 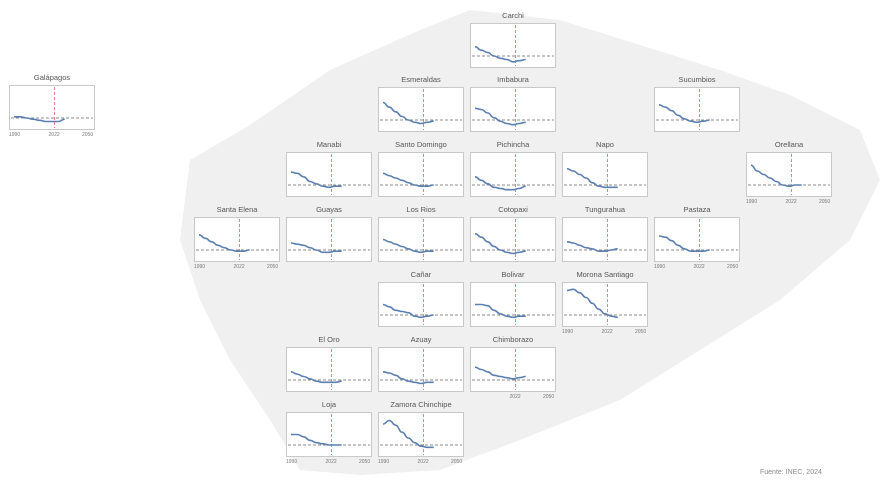 What do you see at coordinates (329, 404) in the screenshot?
I see `panel-title: Loja` at bounding box center [329, 404].